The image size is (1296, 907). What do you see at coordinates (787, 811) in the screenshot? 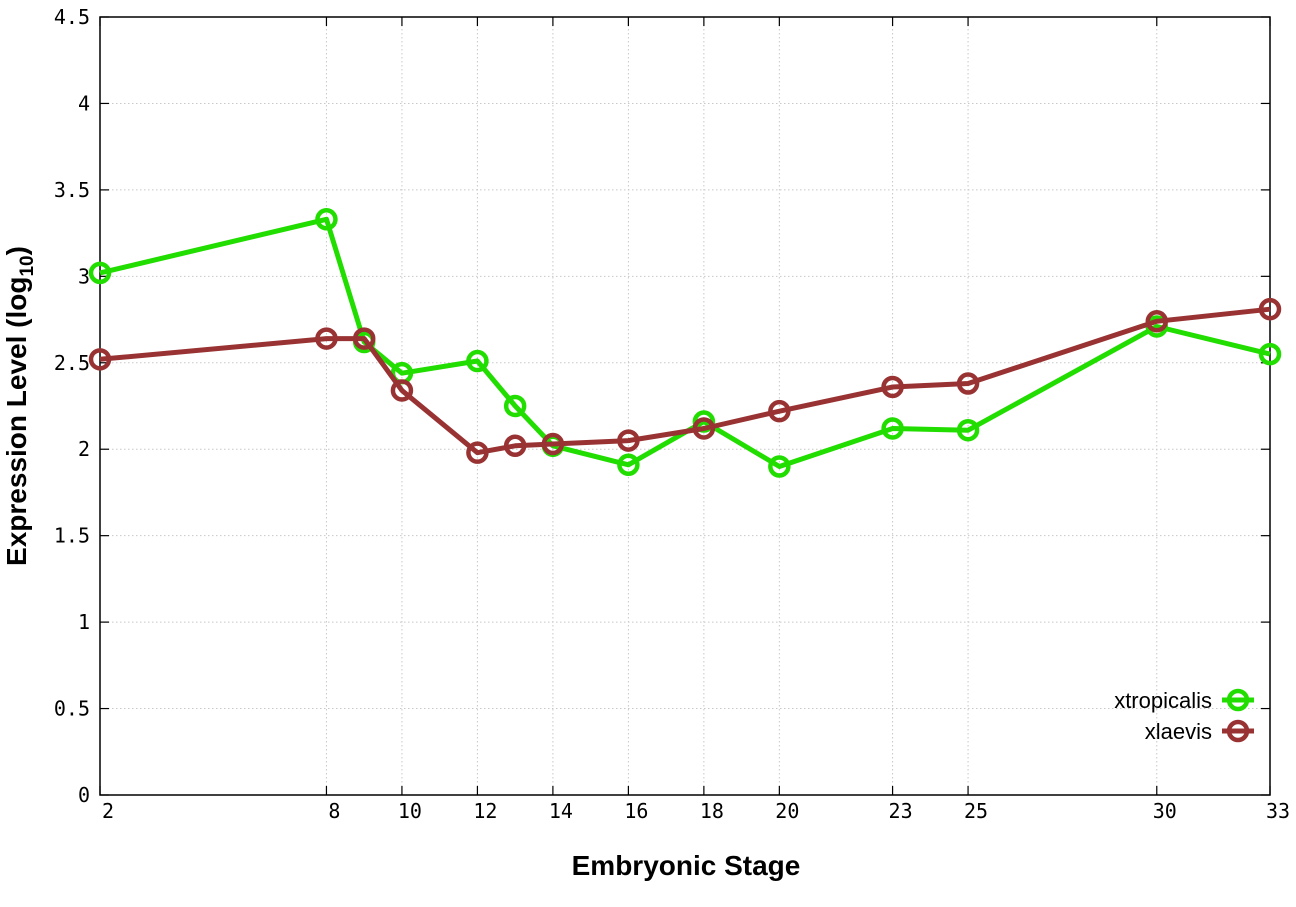
I see `x-tick-label: 20` at bounding box center [787, 811].